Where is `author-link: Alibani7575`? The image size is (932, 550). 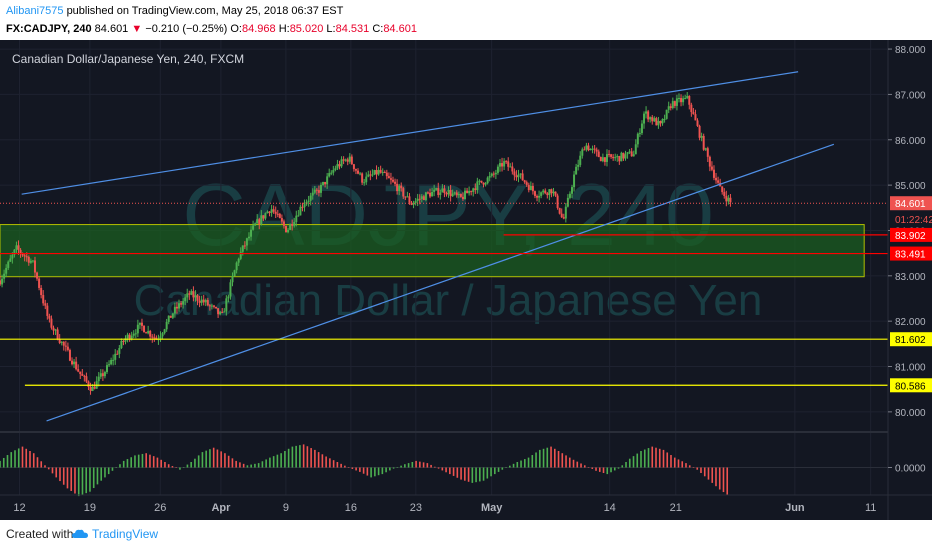 author-link: Alibani7575 is located at coordinates (35, 11).